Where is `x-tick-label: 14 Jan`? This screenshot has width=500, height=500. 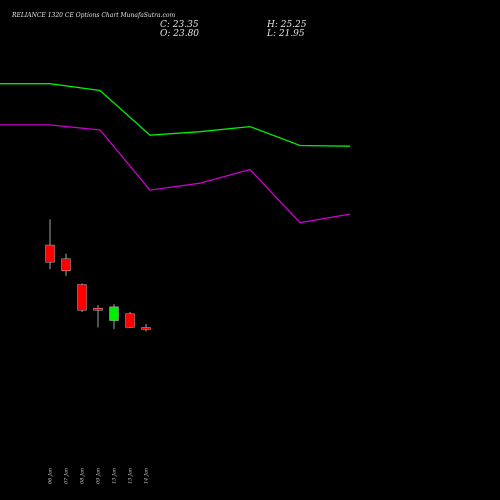
x-tick-label: 14 Jan is located at coordinates (147, 476).